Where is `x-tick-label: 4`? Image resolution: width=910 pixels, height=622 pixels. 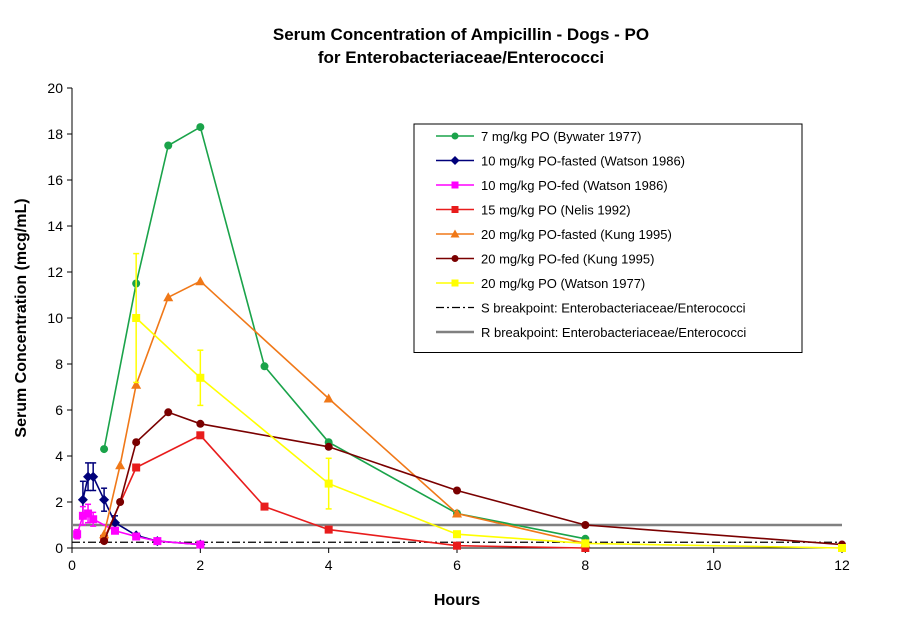
x-tick-label: 4 is located at coordinates (329, 565).